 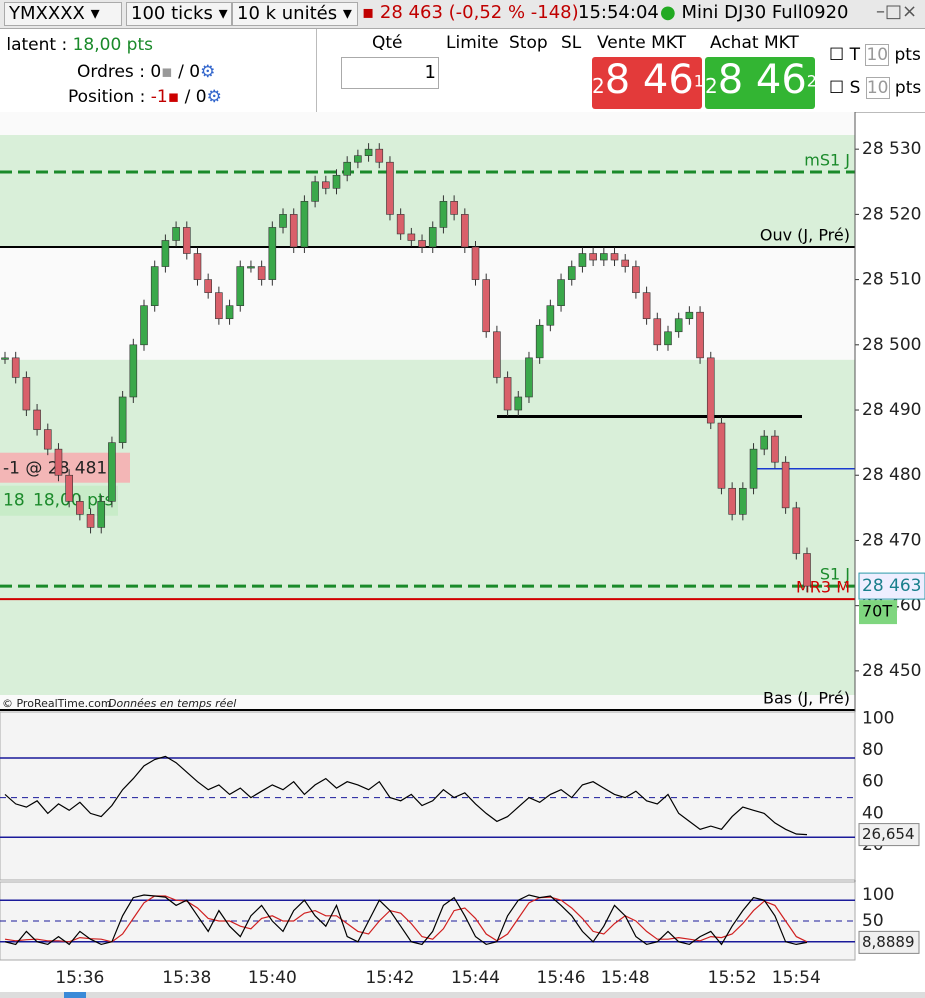 I want to click on quote: ▪ 28 463 (-0,52 % -148), so click(x=470, y=12).